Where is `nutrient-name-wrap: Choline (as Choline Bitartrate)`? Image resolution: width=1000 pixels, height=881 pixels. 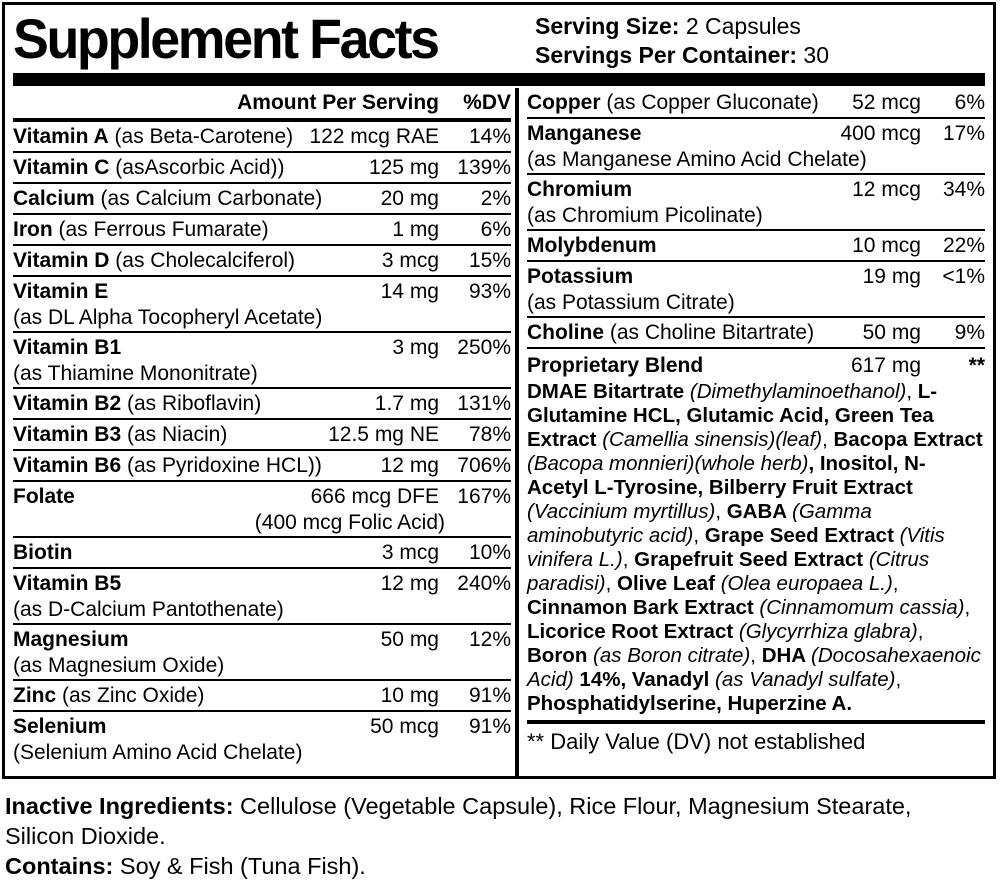
nutrient-name-wrap: Choline (as Choline Bitartrate) is located at coordinates (670, 333).